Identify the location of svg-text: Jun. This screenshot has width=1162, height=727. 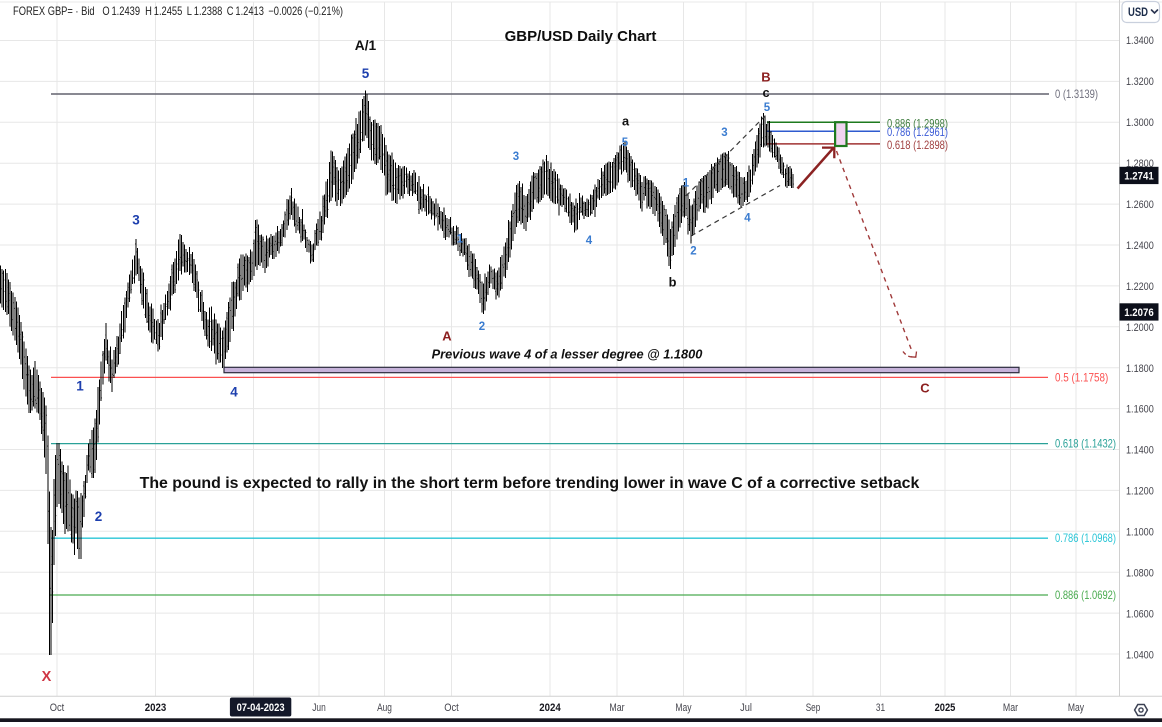
(319, 708).